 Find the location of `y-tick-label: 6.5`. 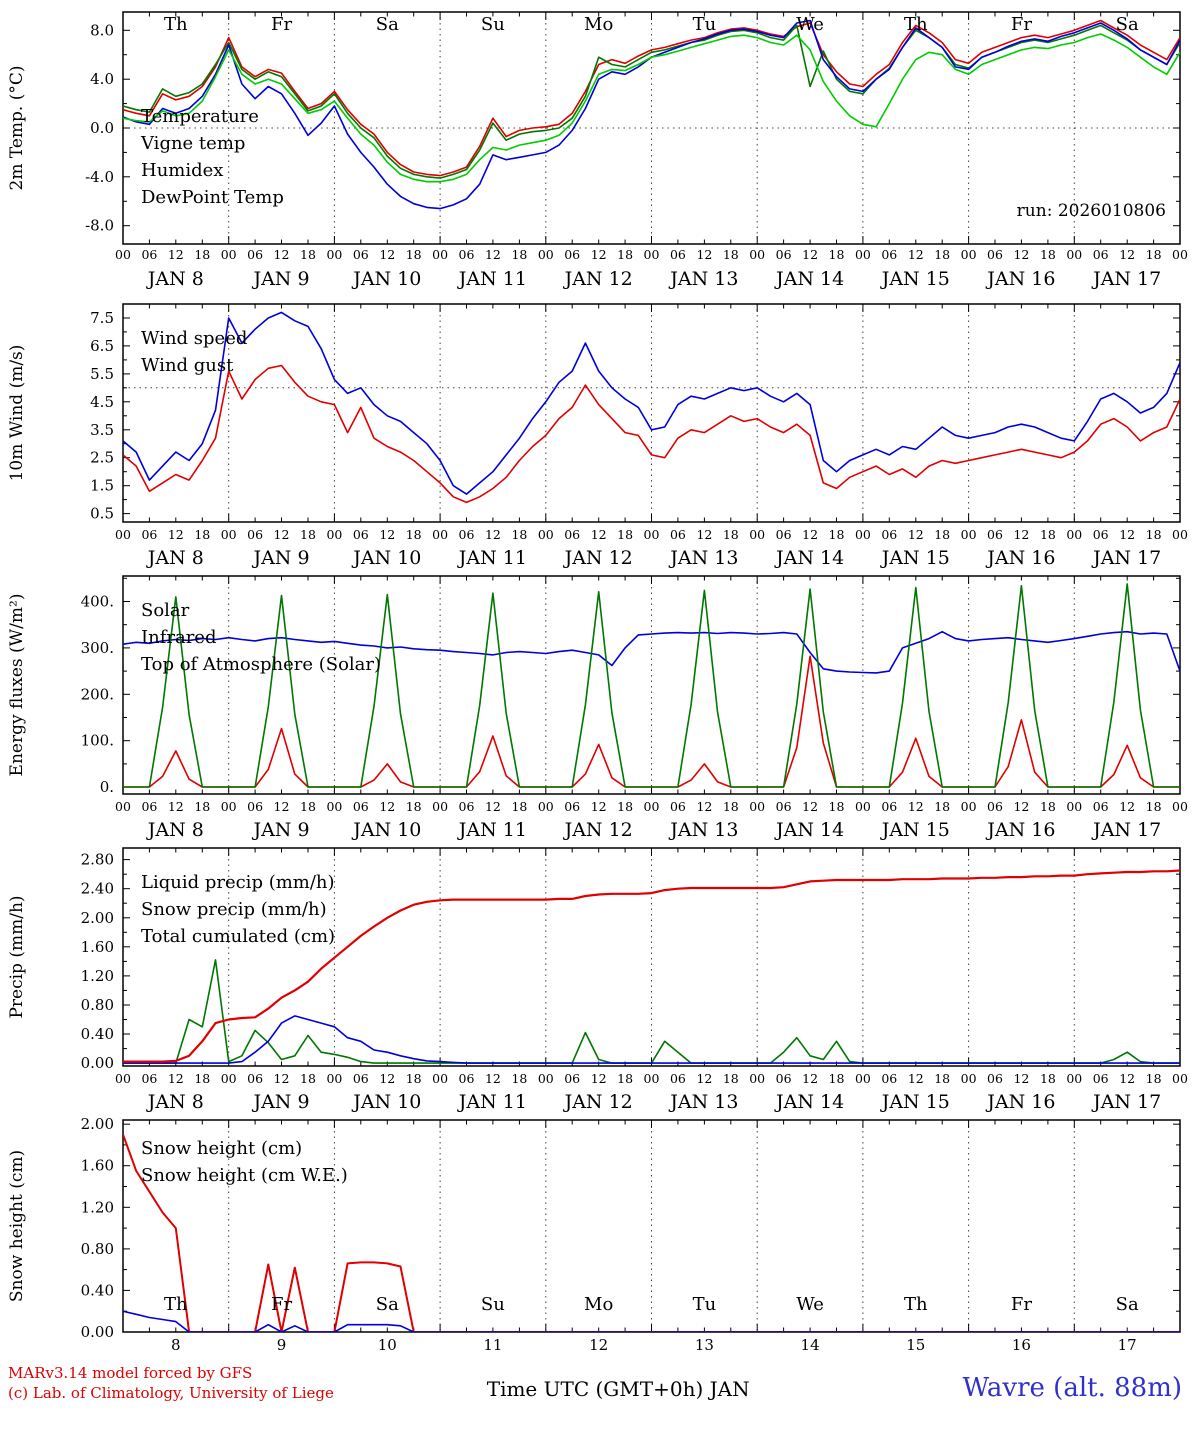

y-tick-label: 6.5 is located at coordinates (102, 346).